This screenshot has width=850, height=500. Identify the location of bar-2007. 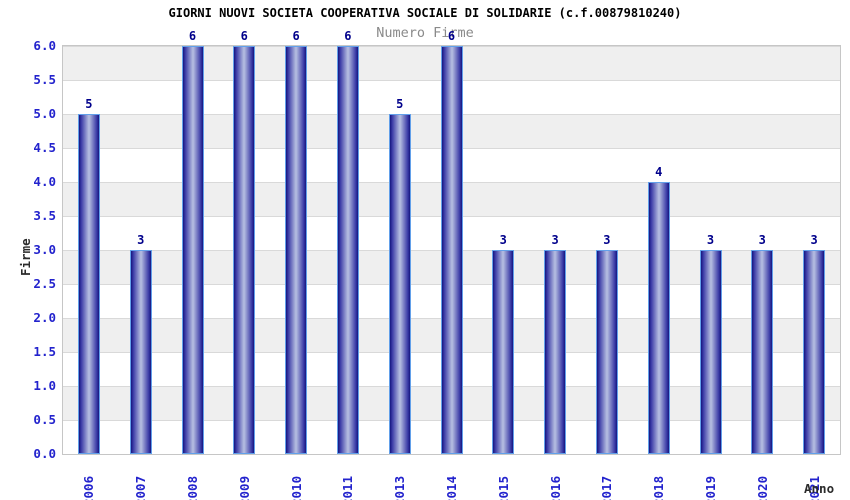
(140, 352).